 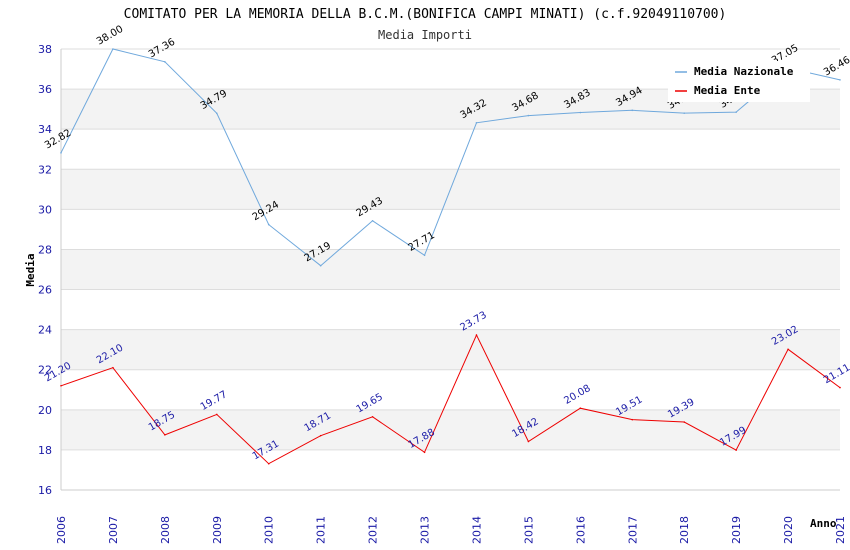 I want to click on y-tick-label: 34, so click(x=45, y=129).